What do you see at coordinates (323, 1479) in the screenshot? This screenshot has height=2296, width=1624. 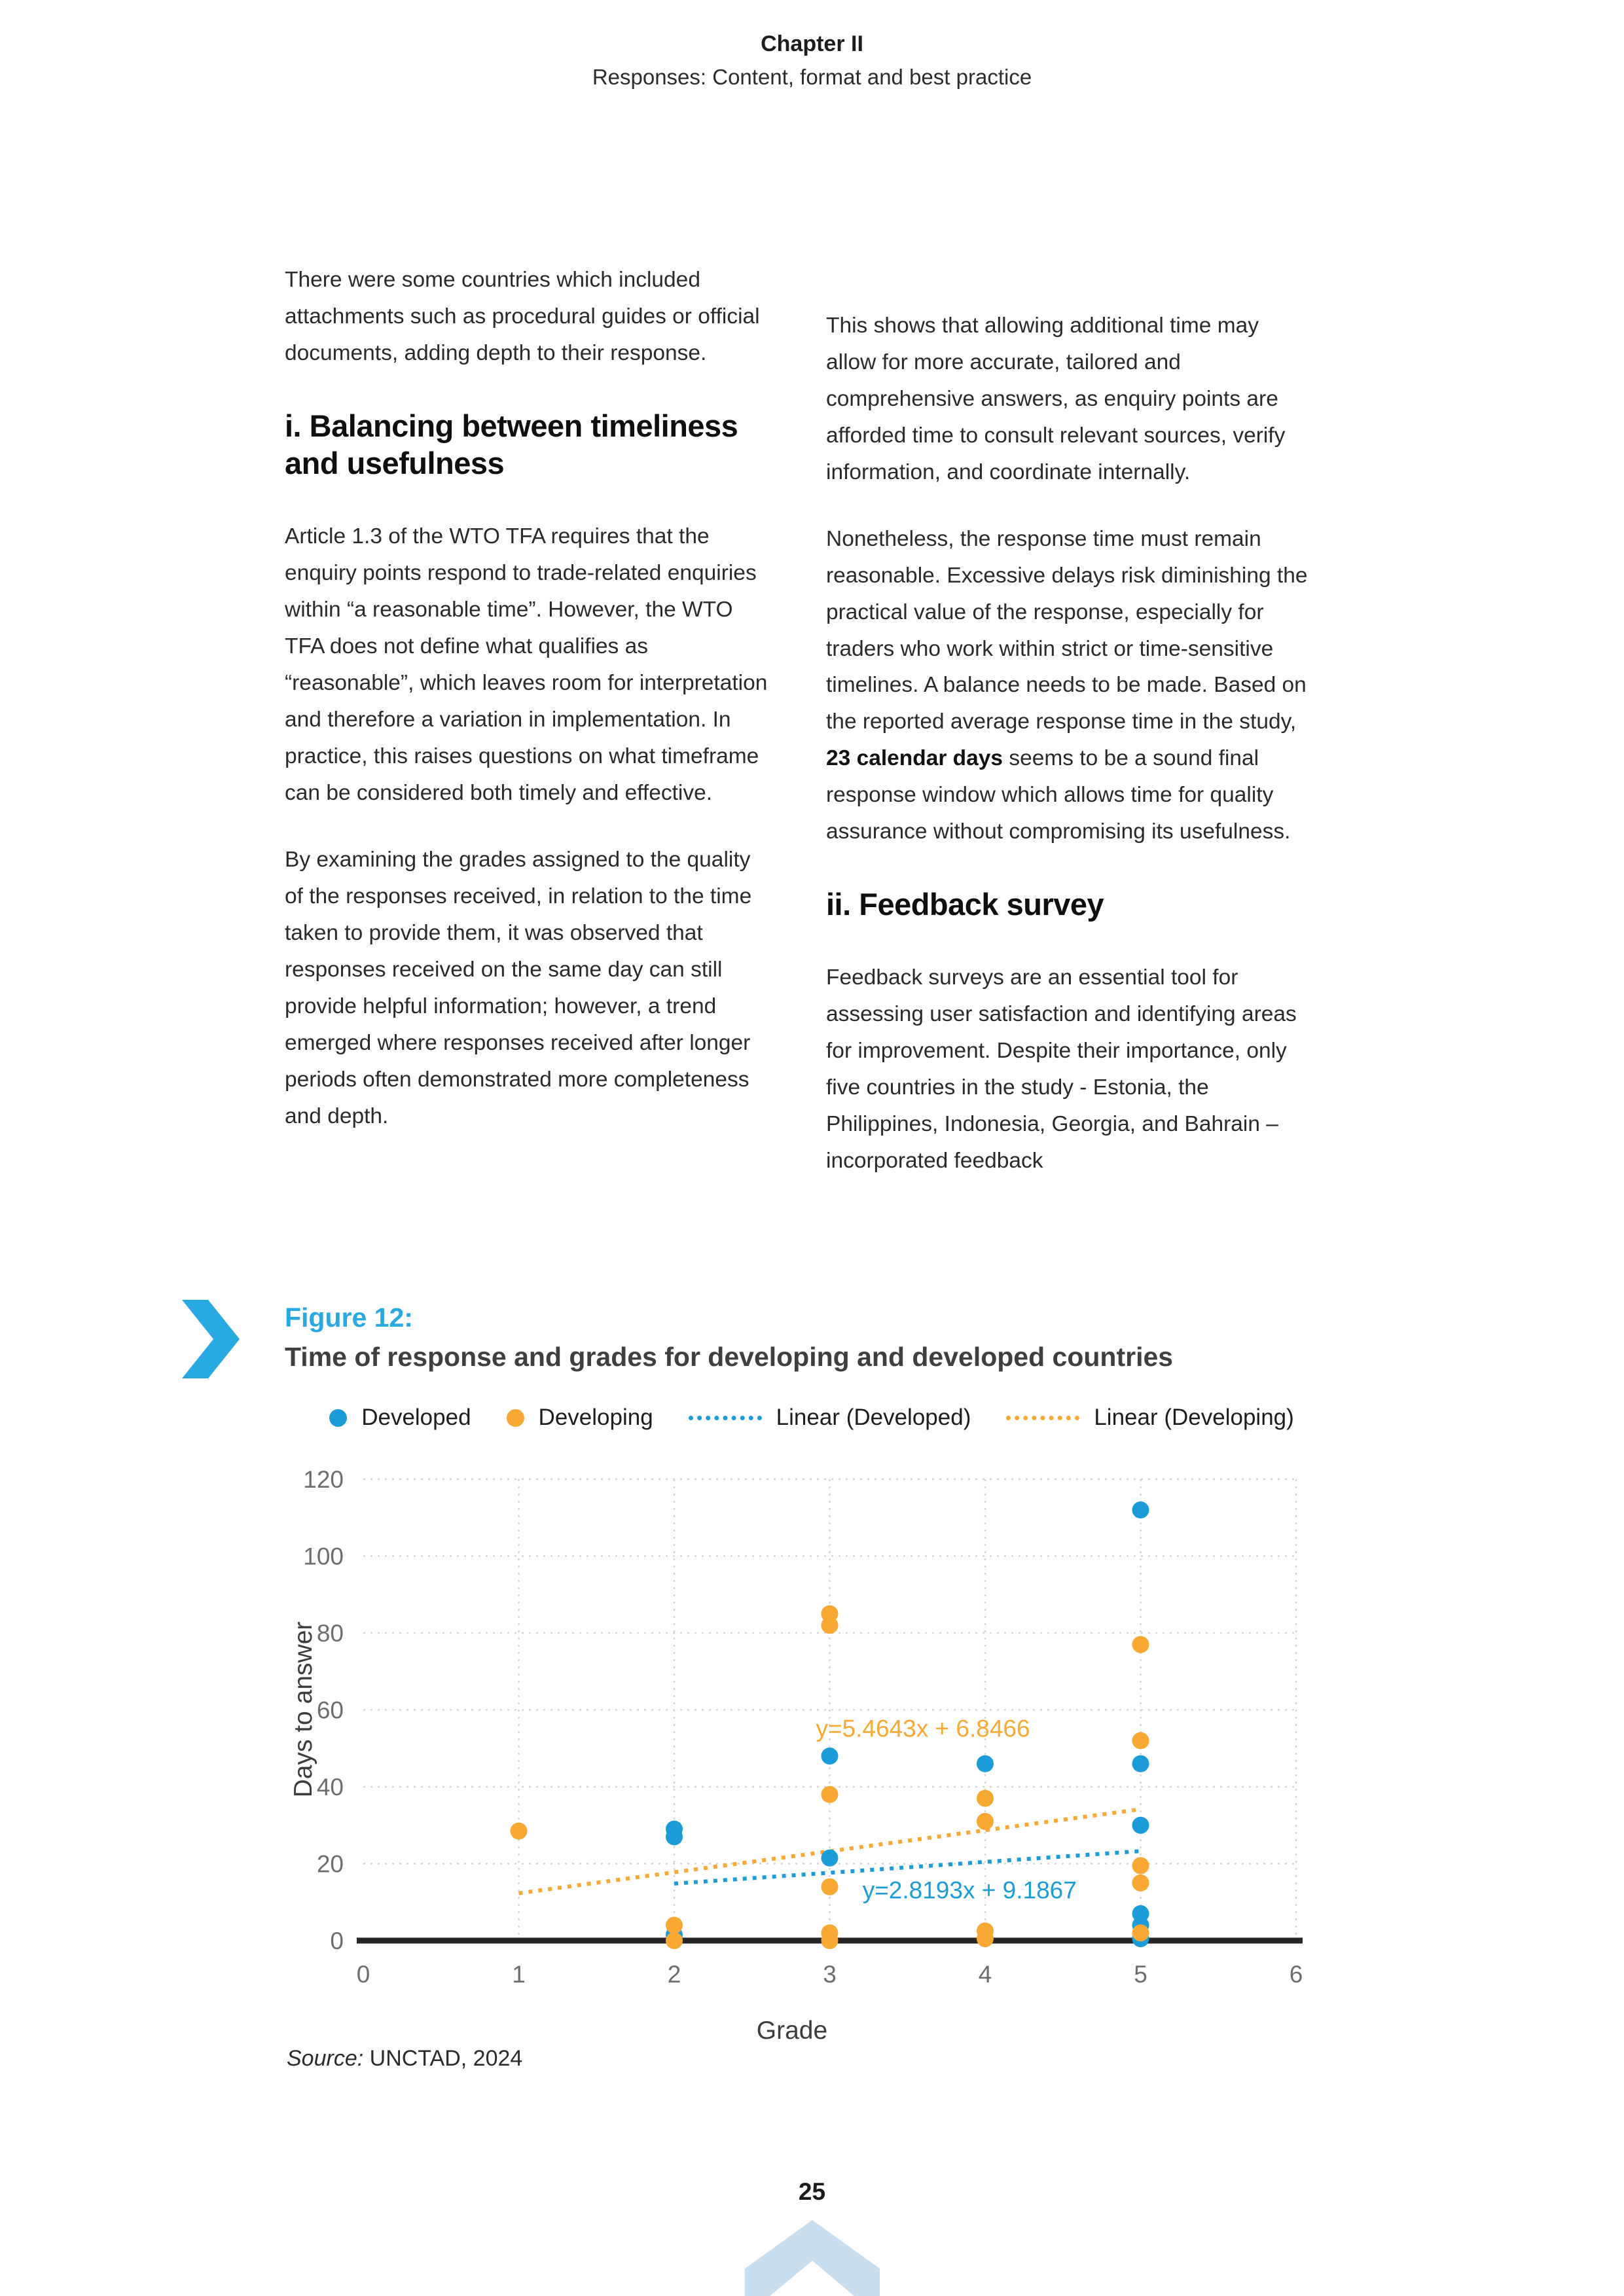 I see `y-tick-label: 120` at bounding box center [323, 1479].